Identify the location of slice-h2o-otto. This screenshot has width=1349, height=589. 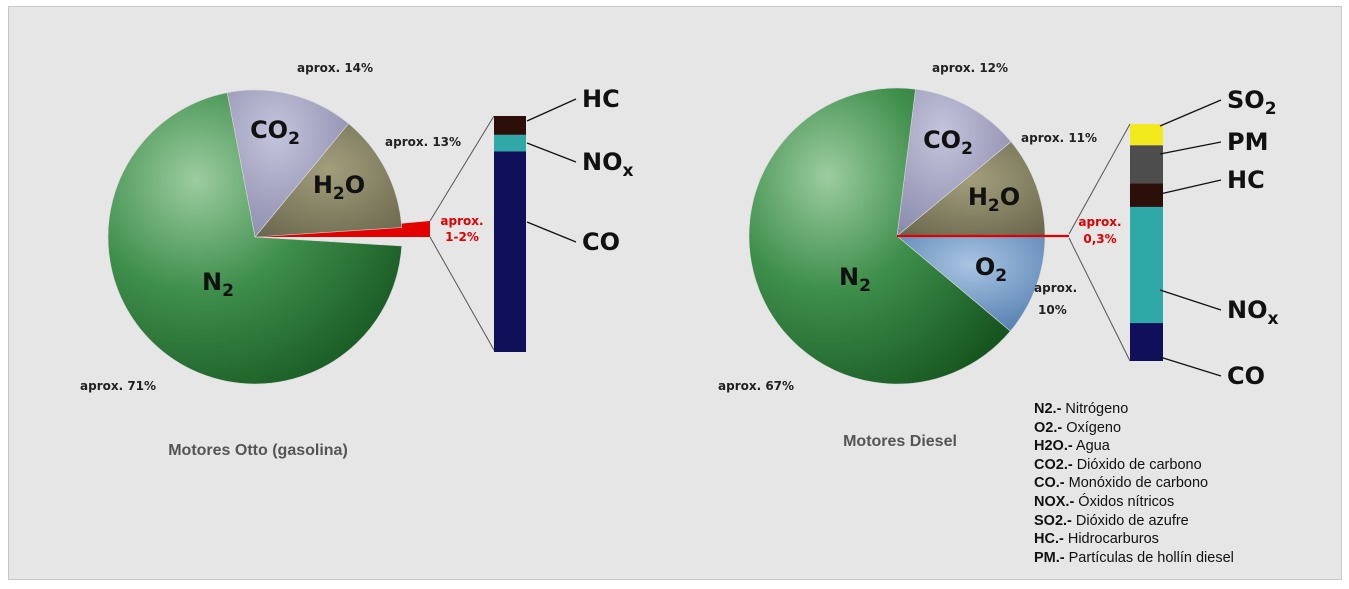
(328, 180).